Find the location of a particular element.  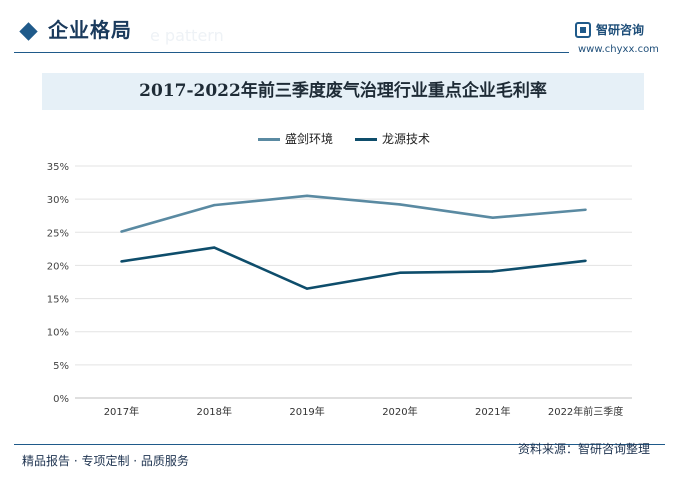

y-tick-label: 10% is located at coordinates (58, 333).